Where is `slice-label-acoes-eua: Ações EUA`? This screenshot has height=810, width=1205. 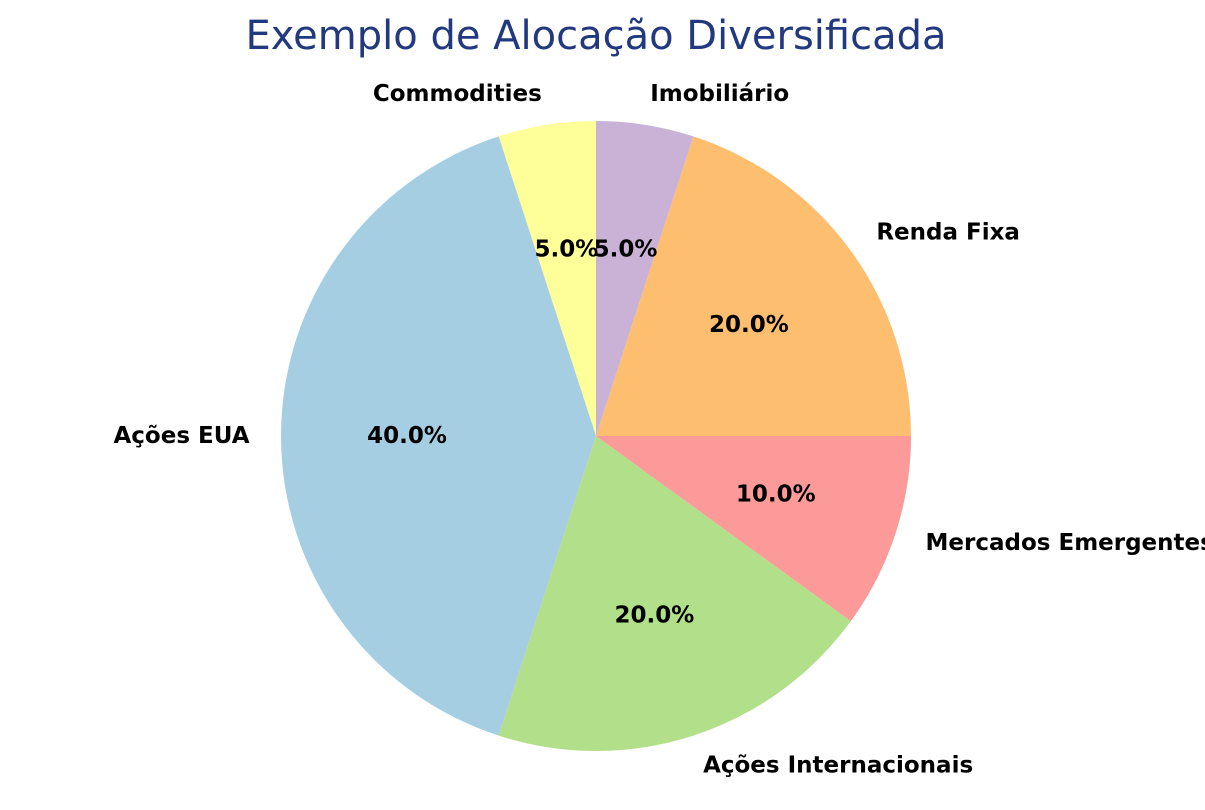
slice-label-acoes-eua: Ações EUA is located at coordinates (181, 436).